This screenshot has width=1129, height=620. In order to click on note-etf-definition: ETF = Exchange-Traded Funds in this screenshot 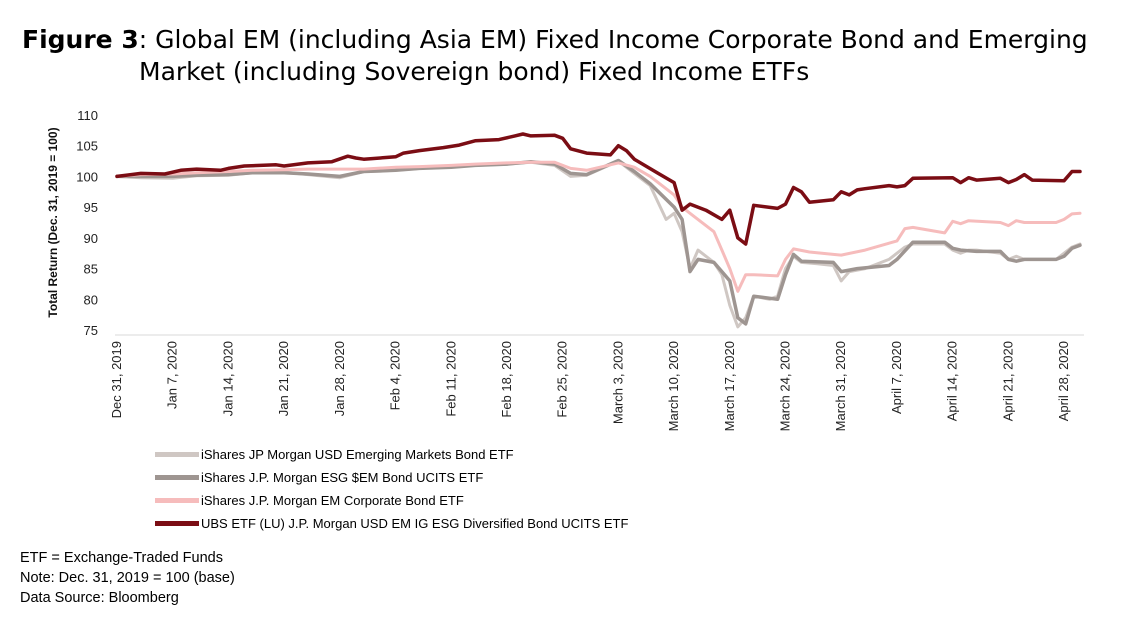, I will do `click(121, 558)`.